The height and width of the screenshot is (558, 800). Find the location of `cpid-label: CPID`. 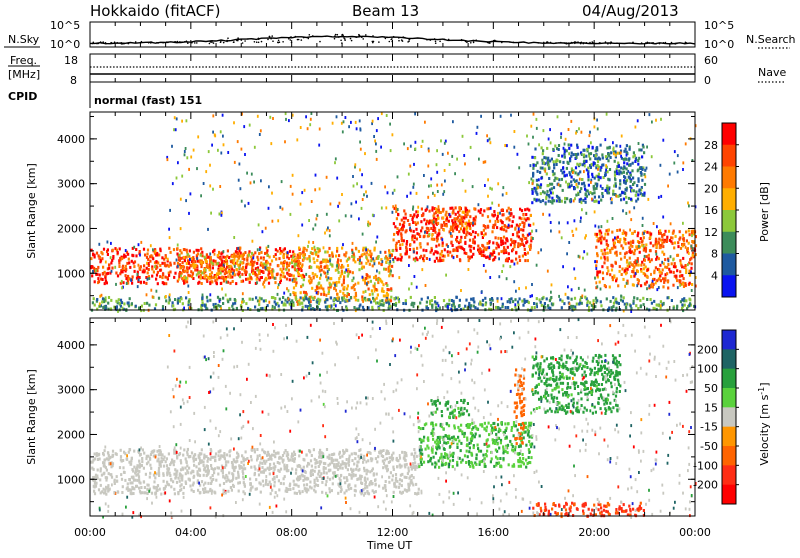

cpid-label: CPID is located at coordinates (22, 96).